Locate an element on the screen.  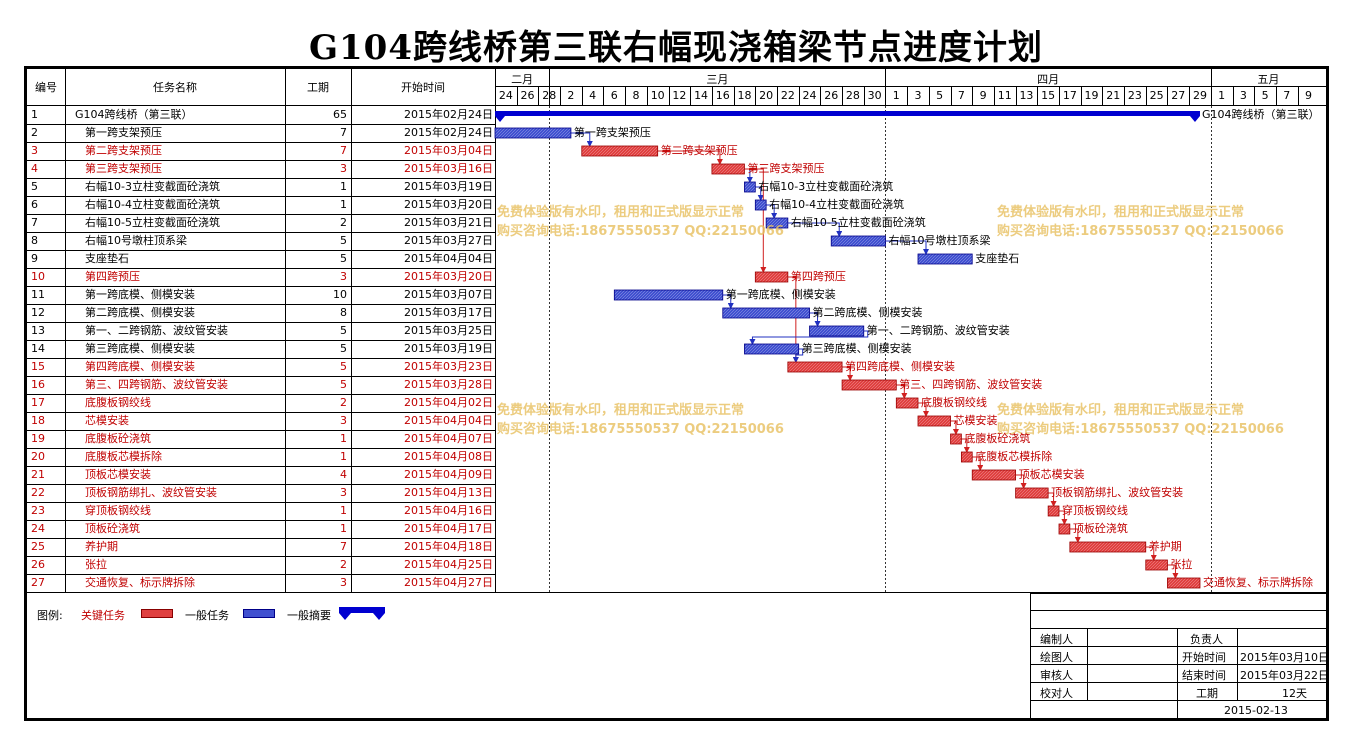
task-id: 24 is located at coordinates (38, 528).